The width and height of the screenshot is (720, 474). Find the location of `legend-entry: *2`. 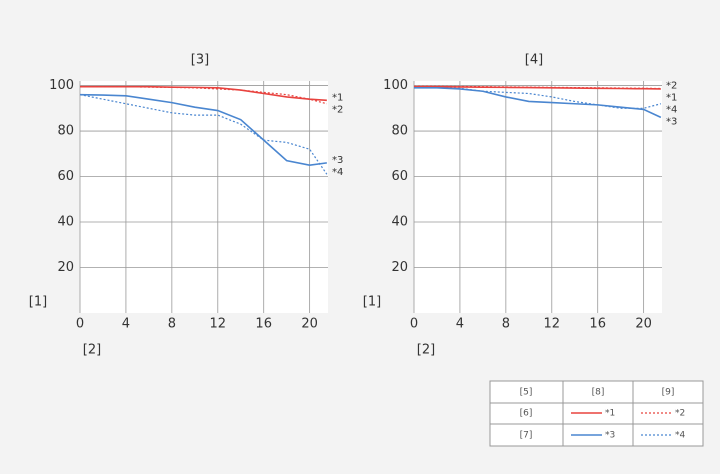

legend-entry: *2 is located at coordinates (680, 414).